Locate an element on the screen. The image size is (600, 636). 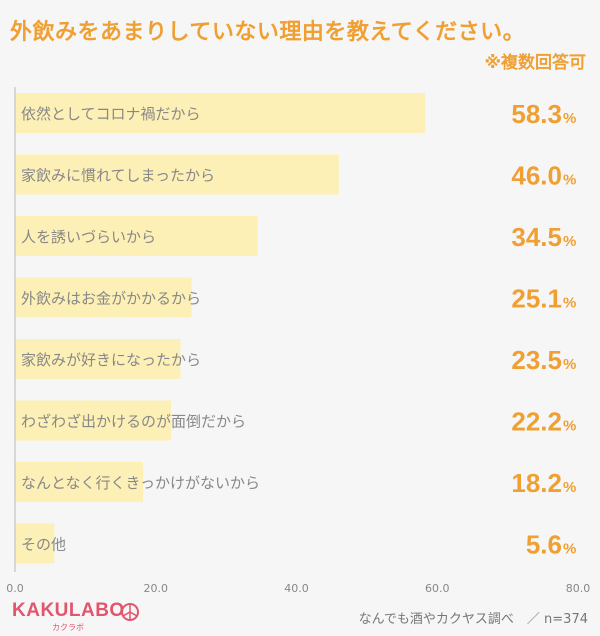
category-label: 依然としてコロナ禍だから is located at coordinates (111, 114).